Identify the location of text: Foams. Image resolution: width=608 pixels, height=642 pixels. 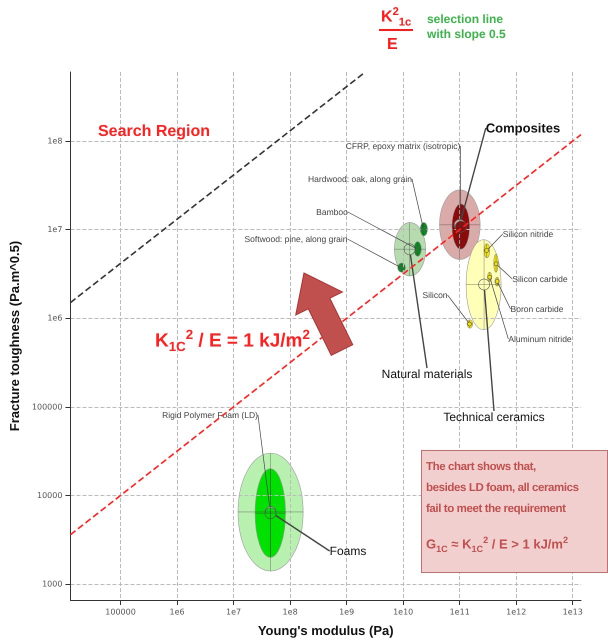
(348, 551).